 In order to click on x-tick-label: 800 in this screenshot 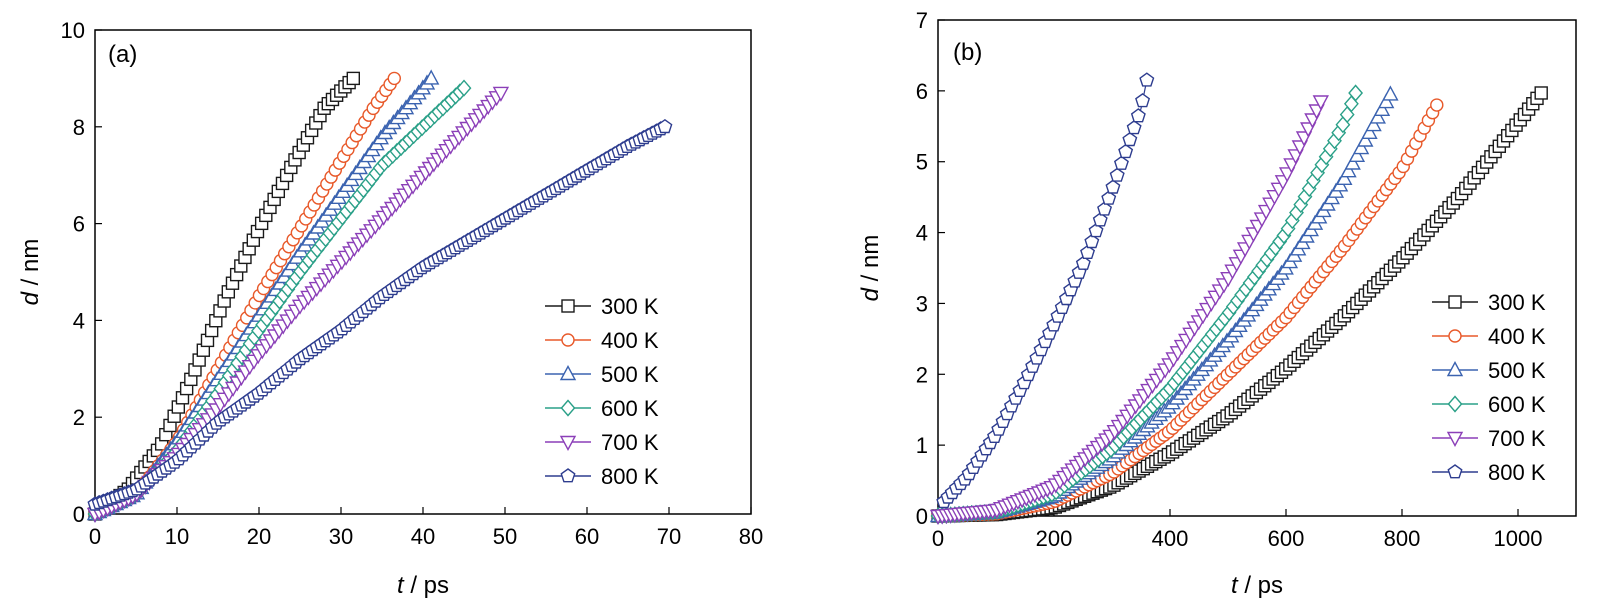, I will do `click(1402, 538)`.